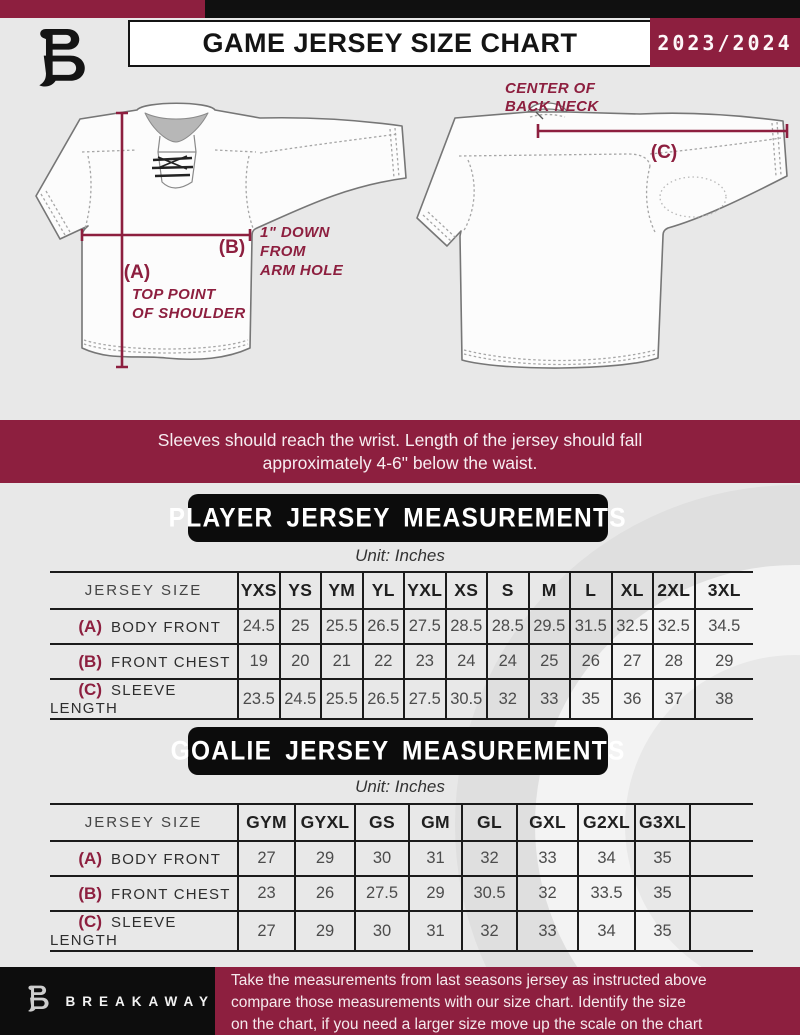 The image size is (800, 1035). I want to click on note-center-back-line2: BACK NECK, so click(552, 106).